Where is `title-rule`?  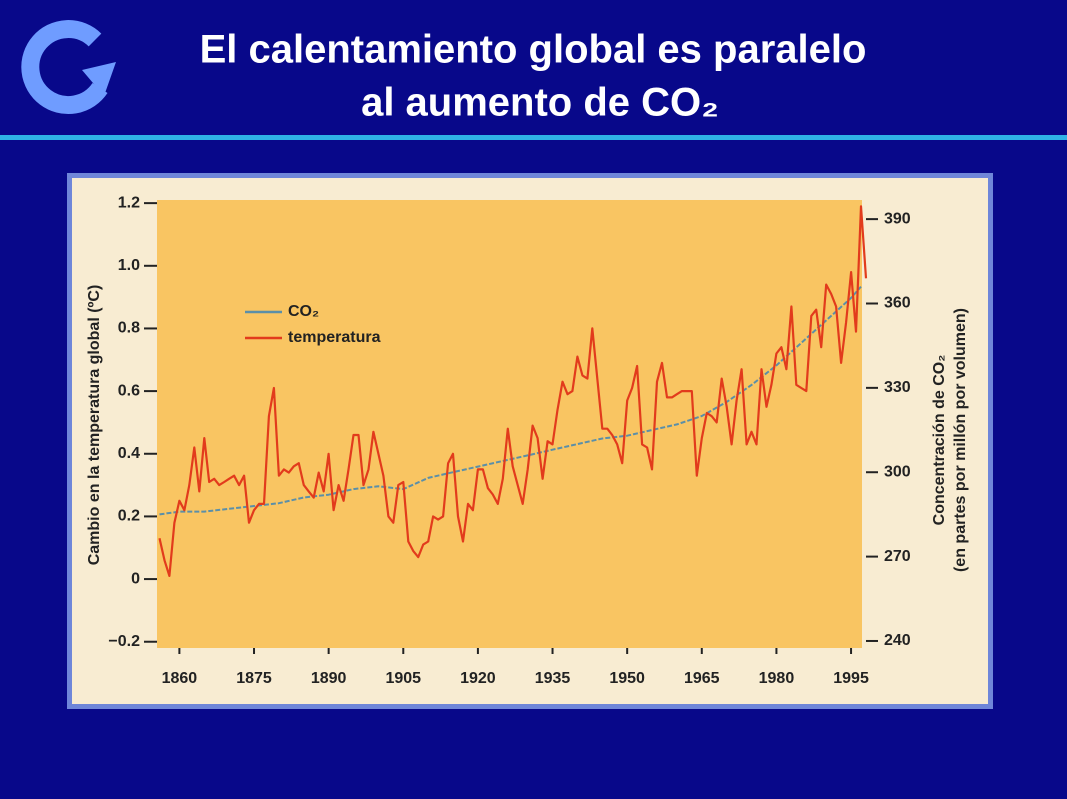
title-rule is located at coordinates (533, 137).